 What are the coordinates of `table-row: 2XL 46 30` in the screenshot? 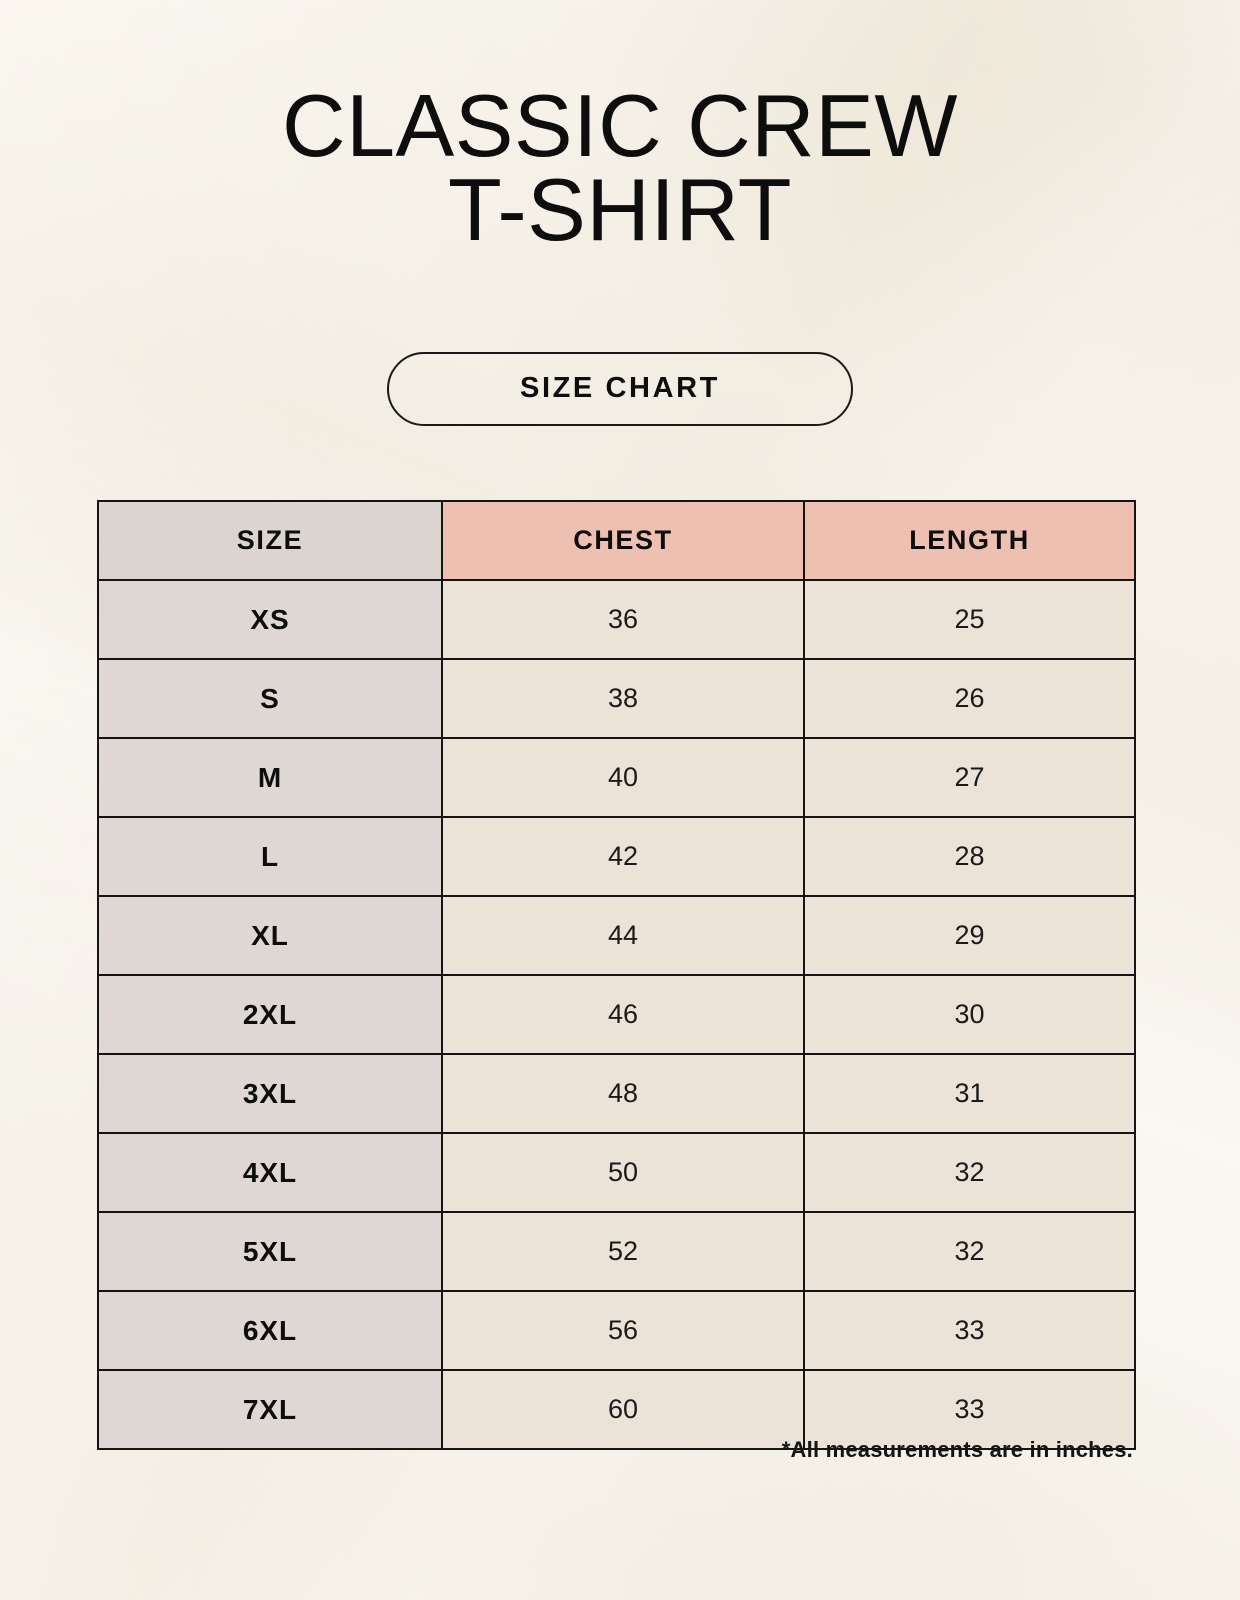 It's located at (616, 1014).